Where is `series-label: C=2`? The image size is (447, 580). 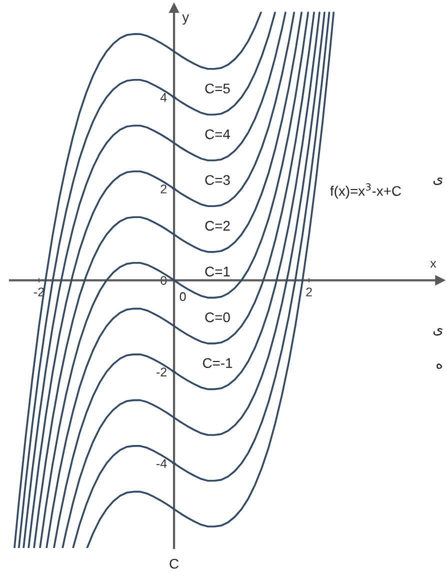 series-label: C=2 is located at coordinates (217, 225).